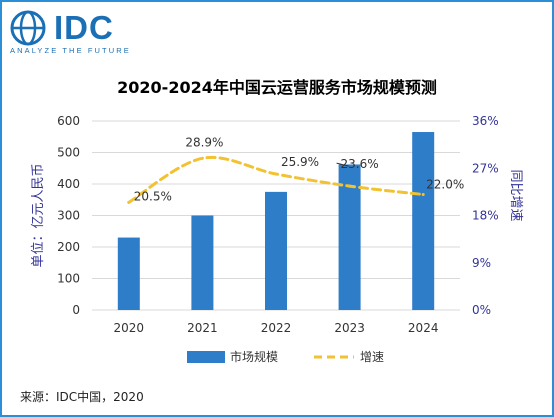 This screenshot has height=417, width=554. What do you see at coordinates (204, 142) in the screenshot?
I see `data-label: 28.9%` at bounding box center [204, 142].